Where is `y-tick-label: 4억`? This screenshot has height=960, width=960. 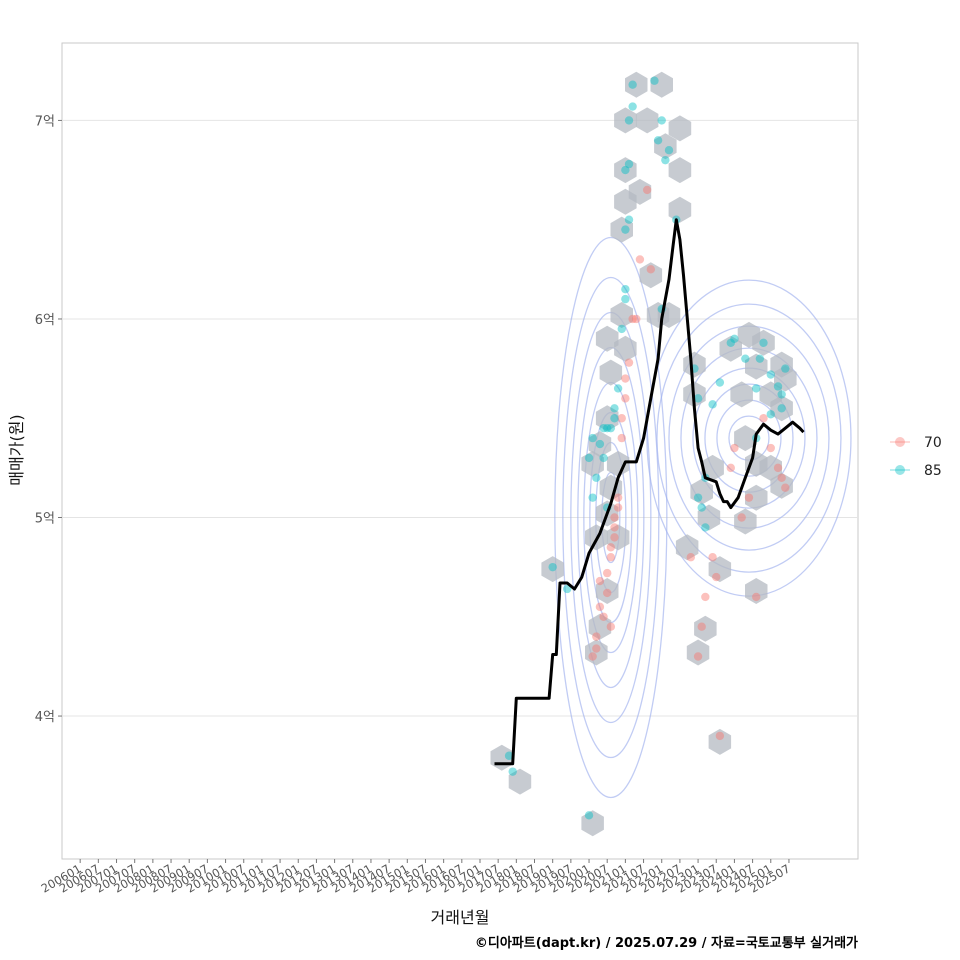
y-tick-label: 4억 is located at coordinates (45, 717).